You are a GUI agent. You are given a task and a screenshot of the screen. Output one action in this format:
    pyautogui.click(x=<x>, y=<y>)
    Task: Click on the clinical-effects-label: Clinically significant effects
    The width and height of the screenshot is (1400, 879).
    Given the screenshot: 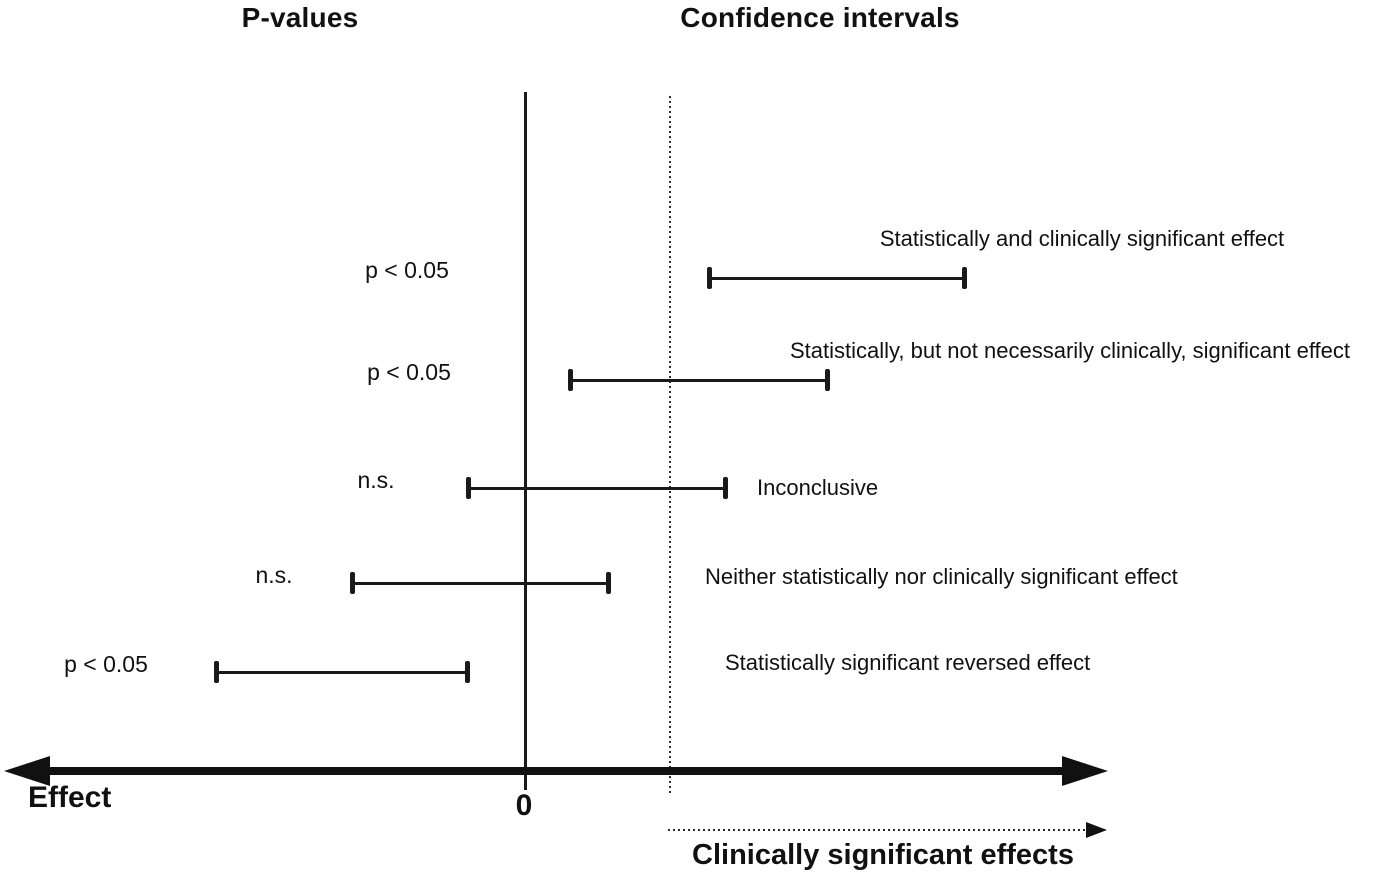 What is the action you would take?
    pyautogui.click(x=883, y=855)
    